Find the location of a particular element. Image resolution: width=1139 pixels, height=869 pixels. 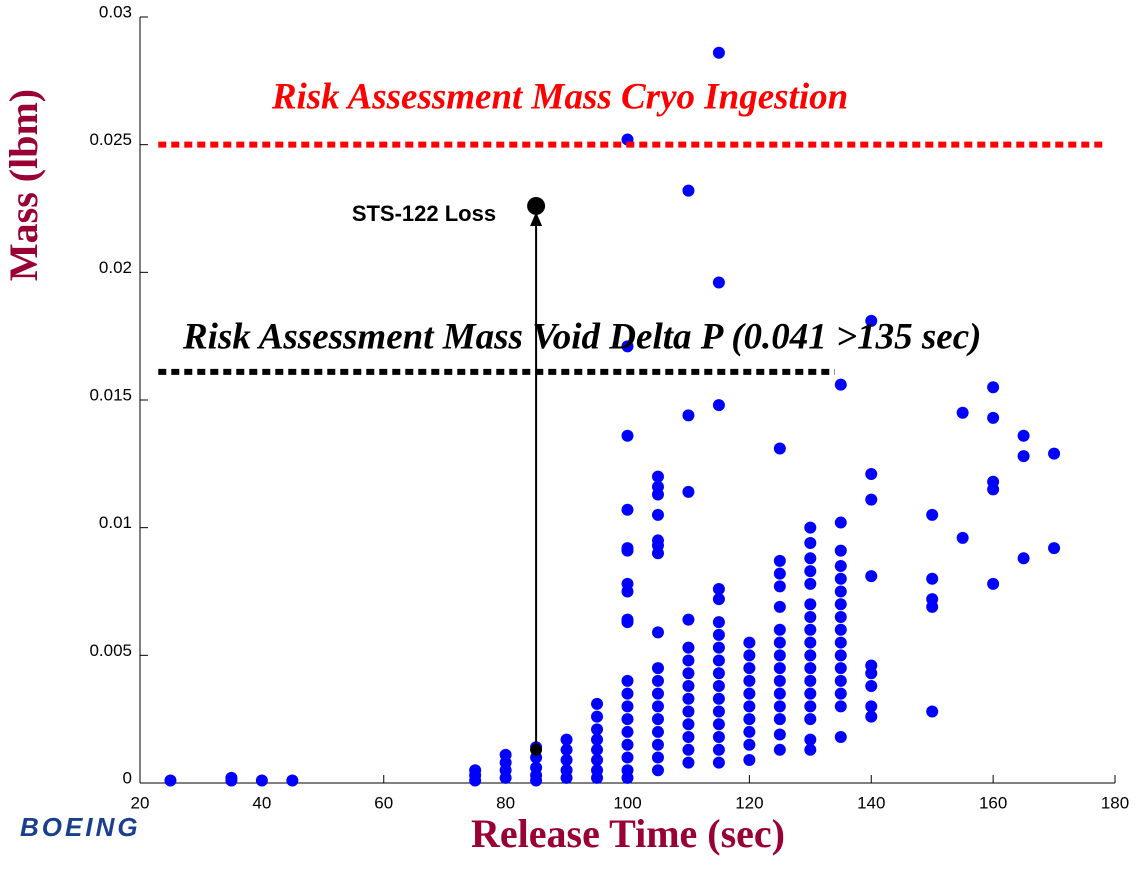

x-tick-label: 140 is located at coordinates (871, 802).